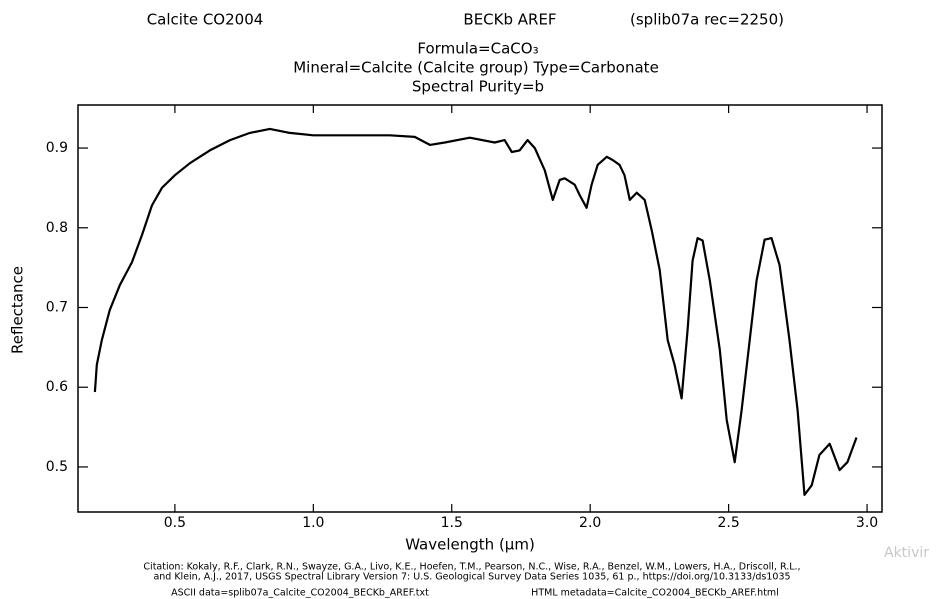  I want to click on header-record: (splib07a rec=2250), so click(707, 20).